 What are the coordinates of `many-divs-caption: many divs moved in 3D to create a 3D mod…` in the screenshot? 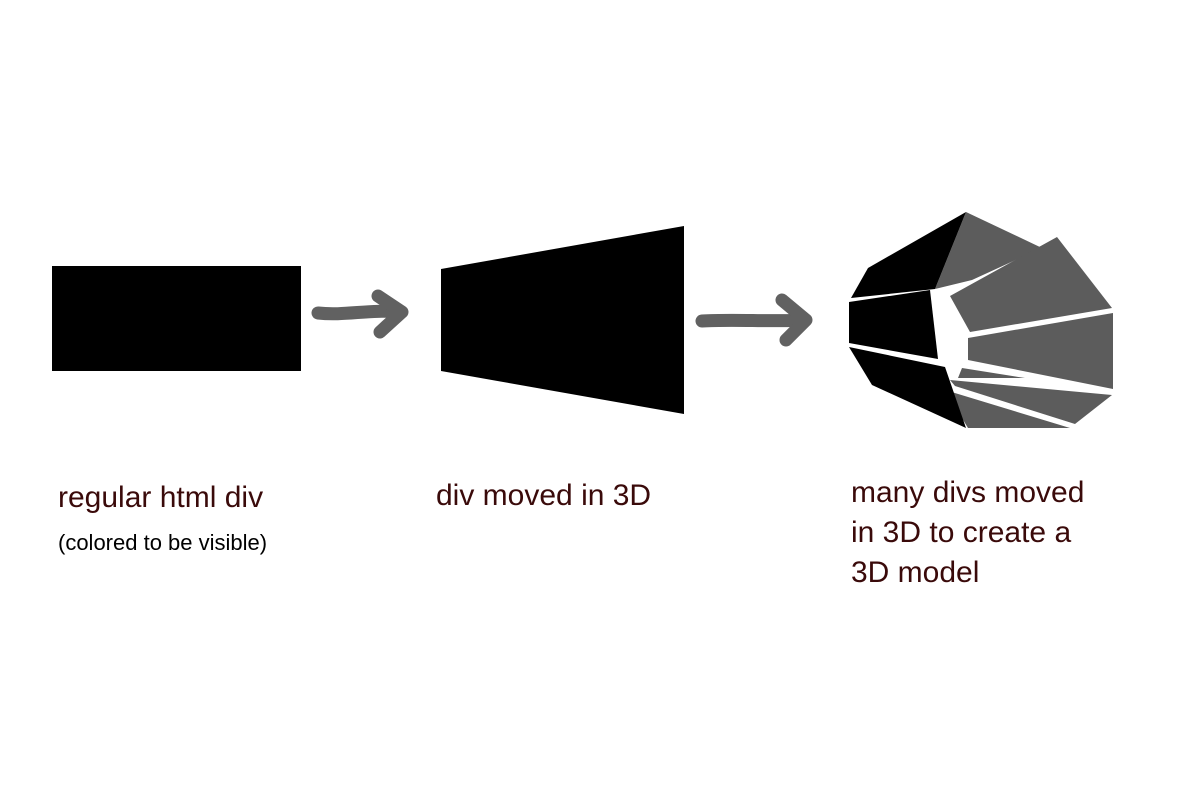 It's located at (967, 533).